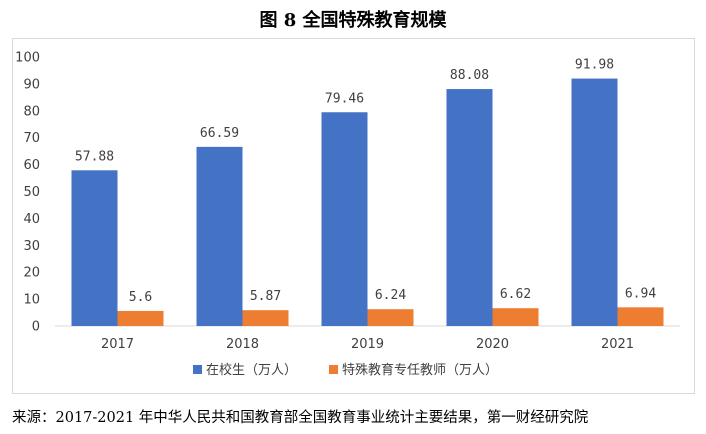  I want to click on y-tick-label: 10, so click(31, 300).